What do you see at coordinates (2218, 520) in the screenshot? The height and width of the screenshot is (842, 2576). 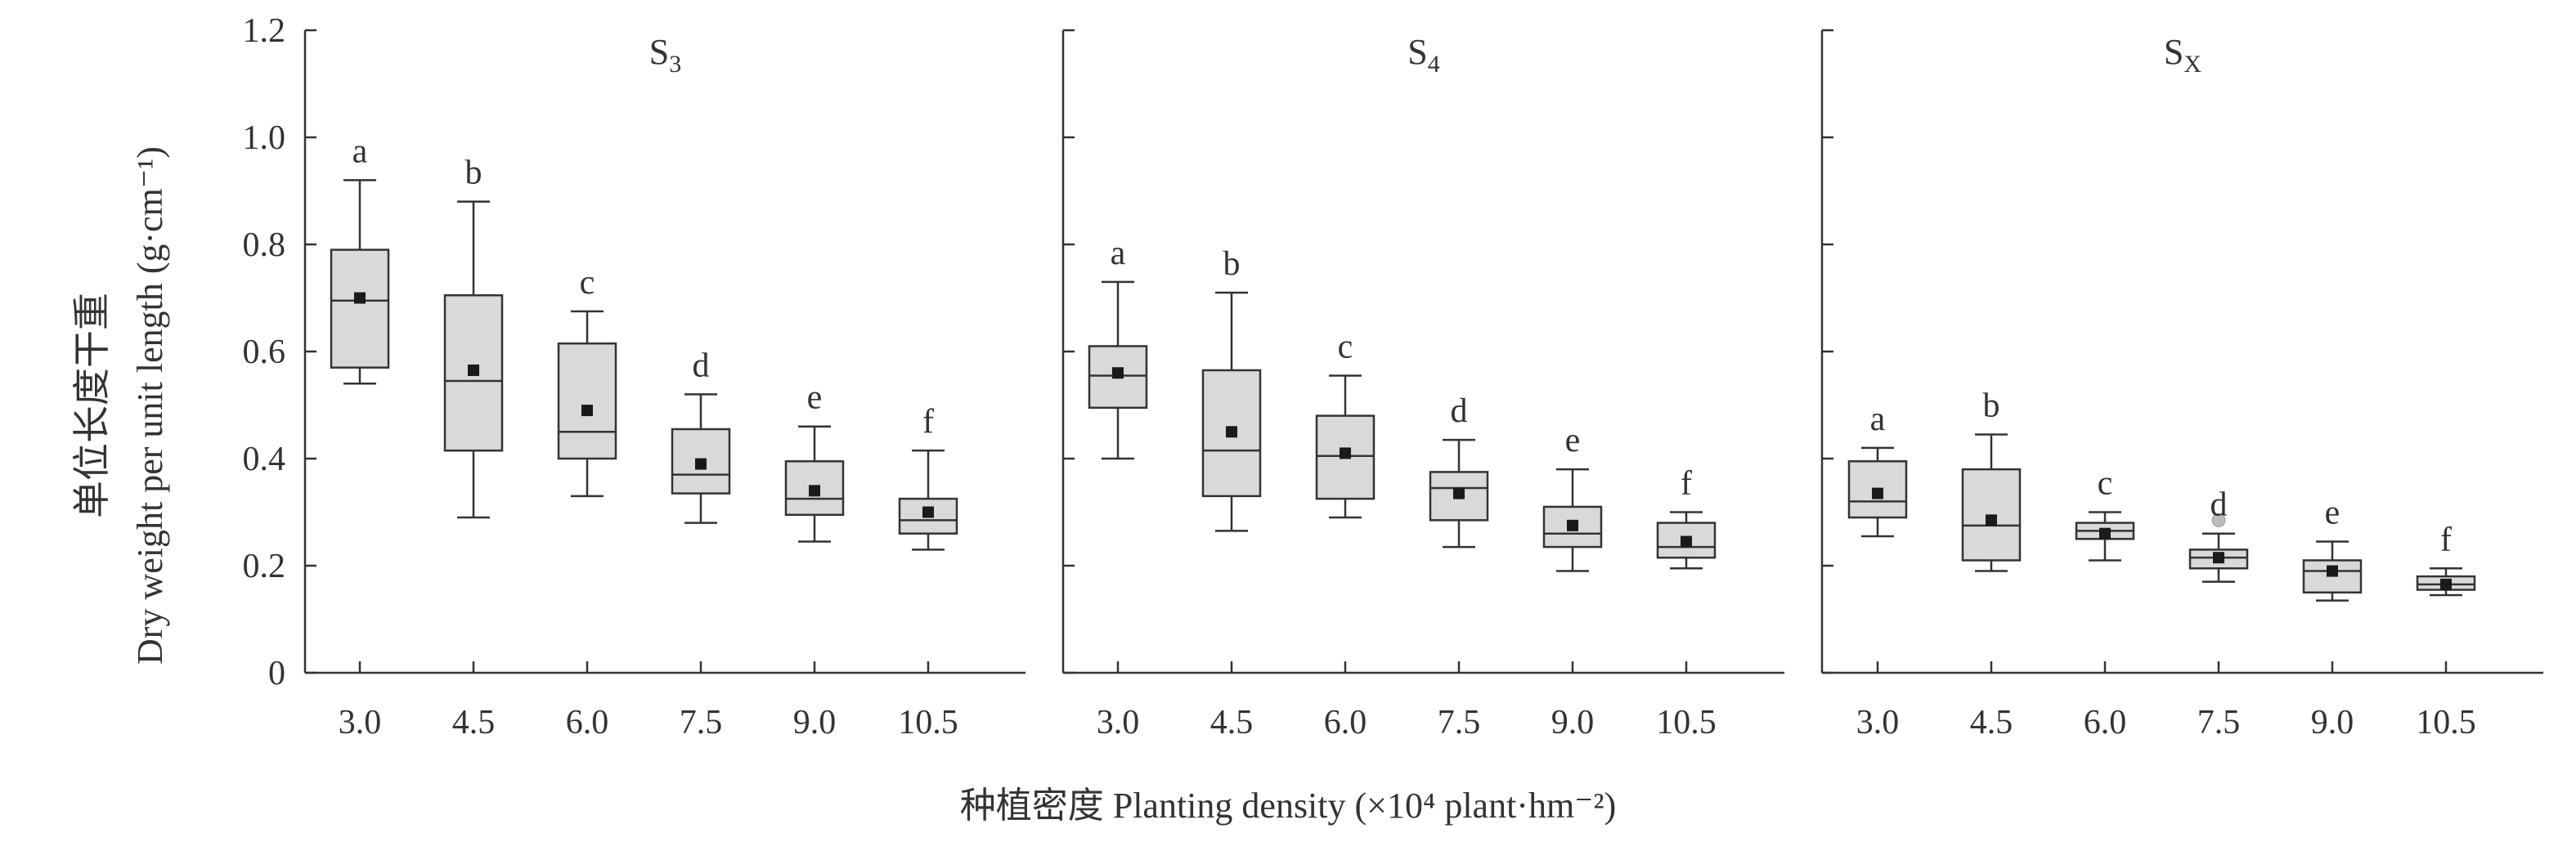 I see `outlier-point` at bounding box center [2218, 520].